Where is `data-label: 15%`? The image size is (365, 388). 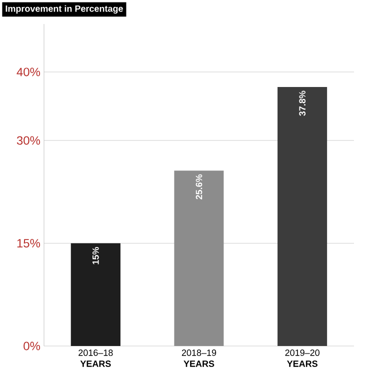 data-label: 15% is located at coordinates (95, 255).